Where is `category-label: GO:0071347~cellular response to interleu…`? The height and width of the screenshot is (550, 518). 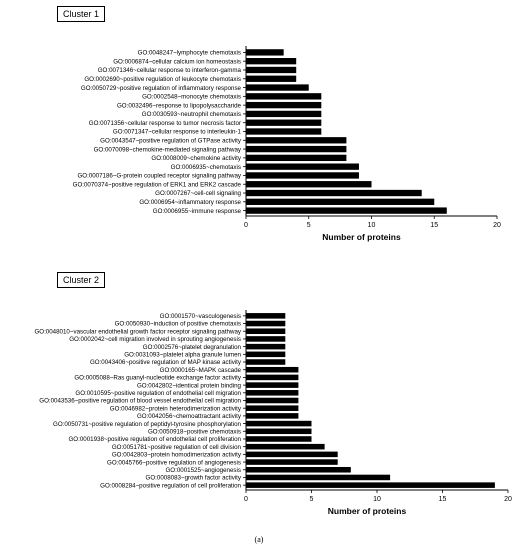
category-label: GO:0071347~cellular response to interleu… is located at coordinates (177, 132).